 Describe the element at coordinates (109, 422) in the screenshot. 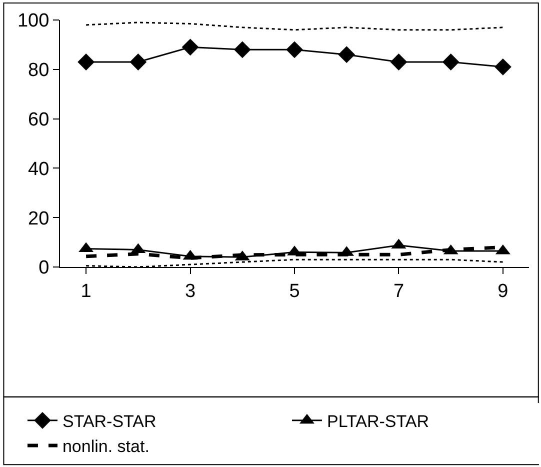

I see `legend-label: STAR-STAR` at that location.